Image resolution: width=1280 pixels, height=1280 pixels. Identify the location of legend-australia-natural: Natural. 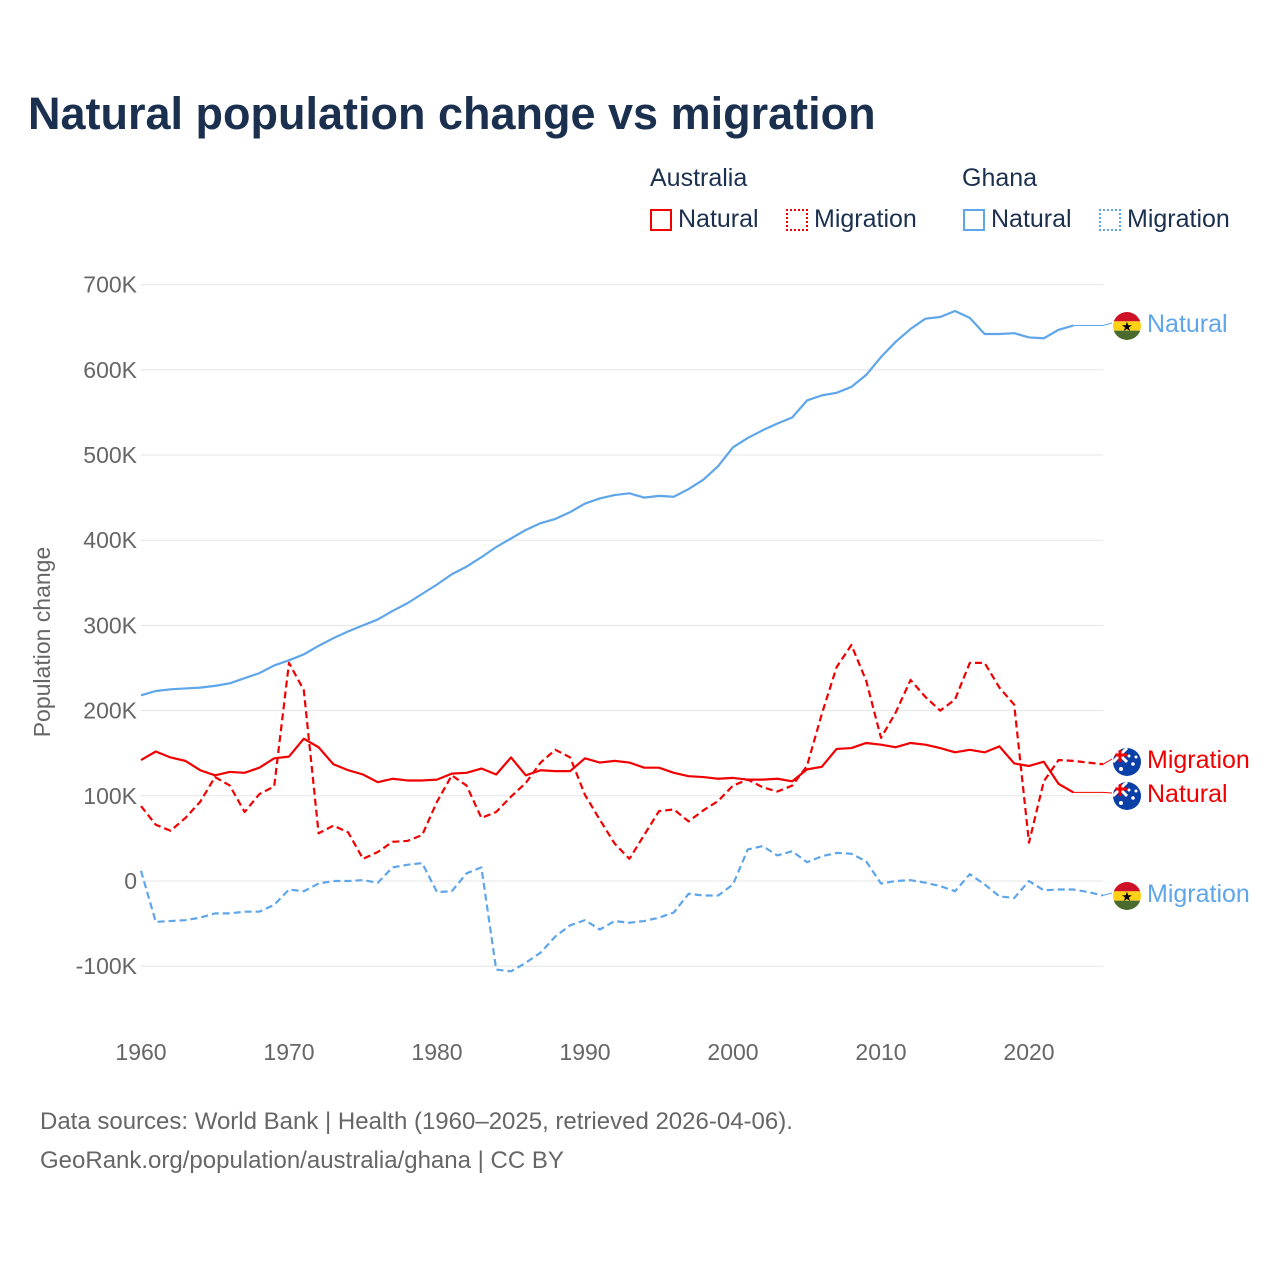
(704, 219).